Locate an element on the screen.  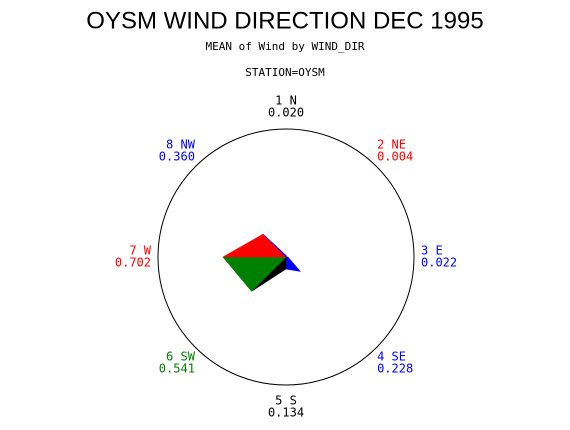
value-label: 0.022 is located at coordinates (439, 263).